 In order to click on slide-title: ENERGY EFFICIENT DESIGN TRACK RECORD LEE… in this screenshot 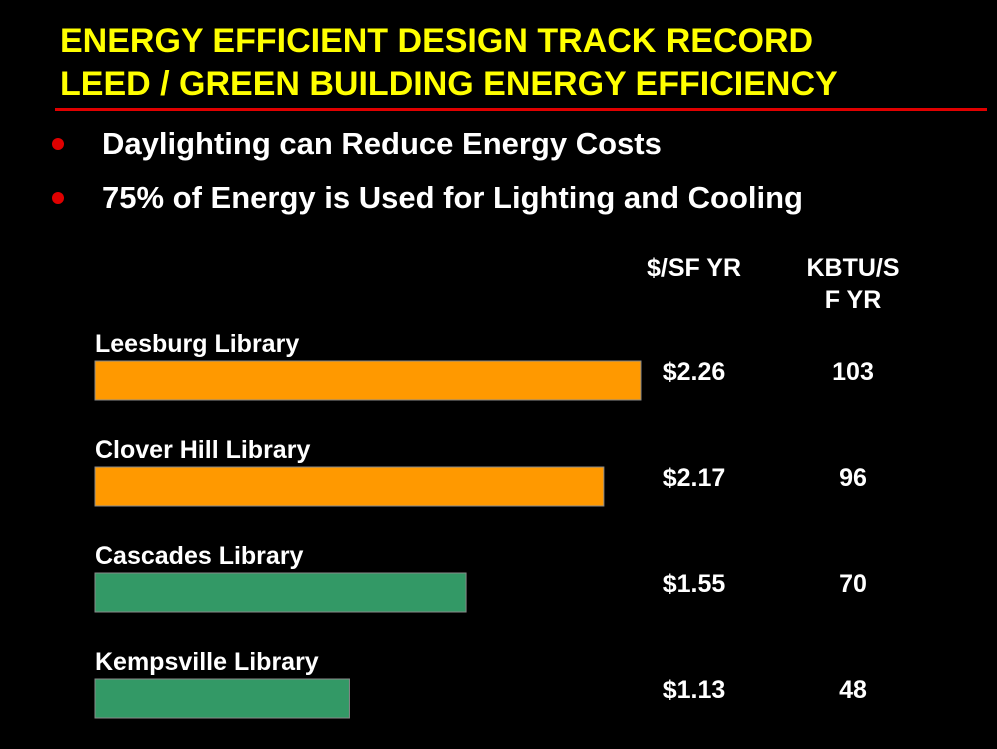, I will do `click(449, 63)`.